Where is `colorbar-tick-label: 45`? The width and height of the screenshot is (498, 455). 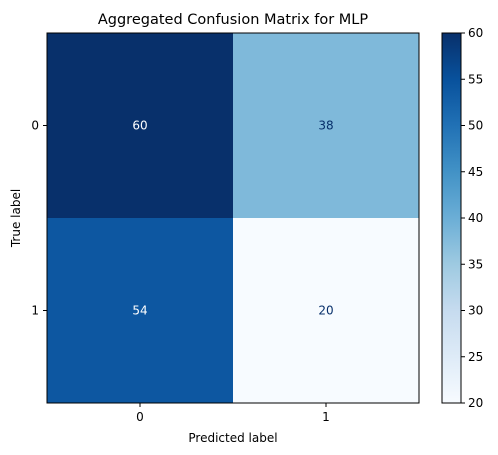 colorbar-tick-label: 45 is located at coordinates (475, 172).